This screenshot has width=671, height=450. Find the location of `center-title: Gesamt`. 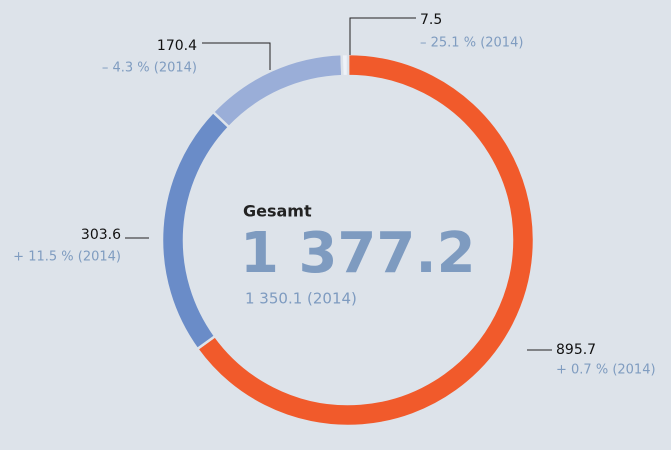

center-title: Gesamt is located at coordinates (277, 211).